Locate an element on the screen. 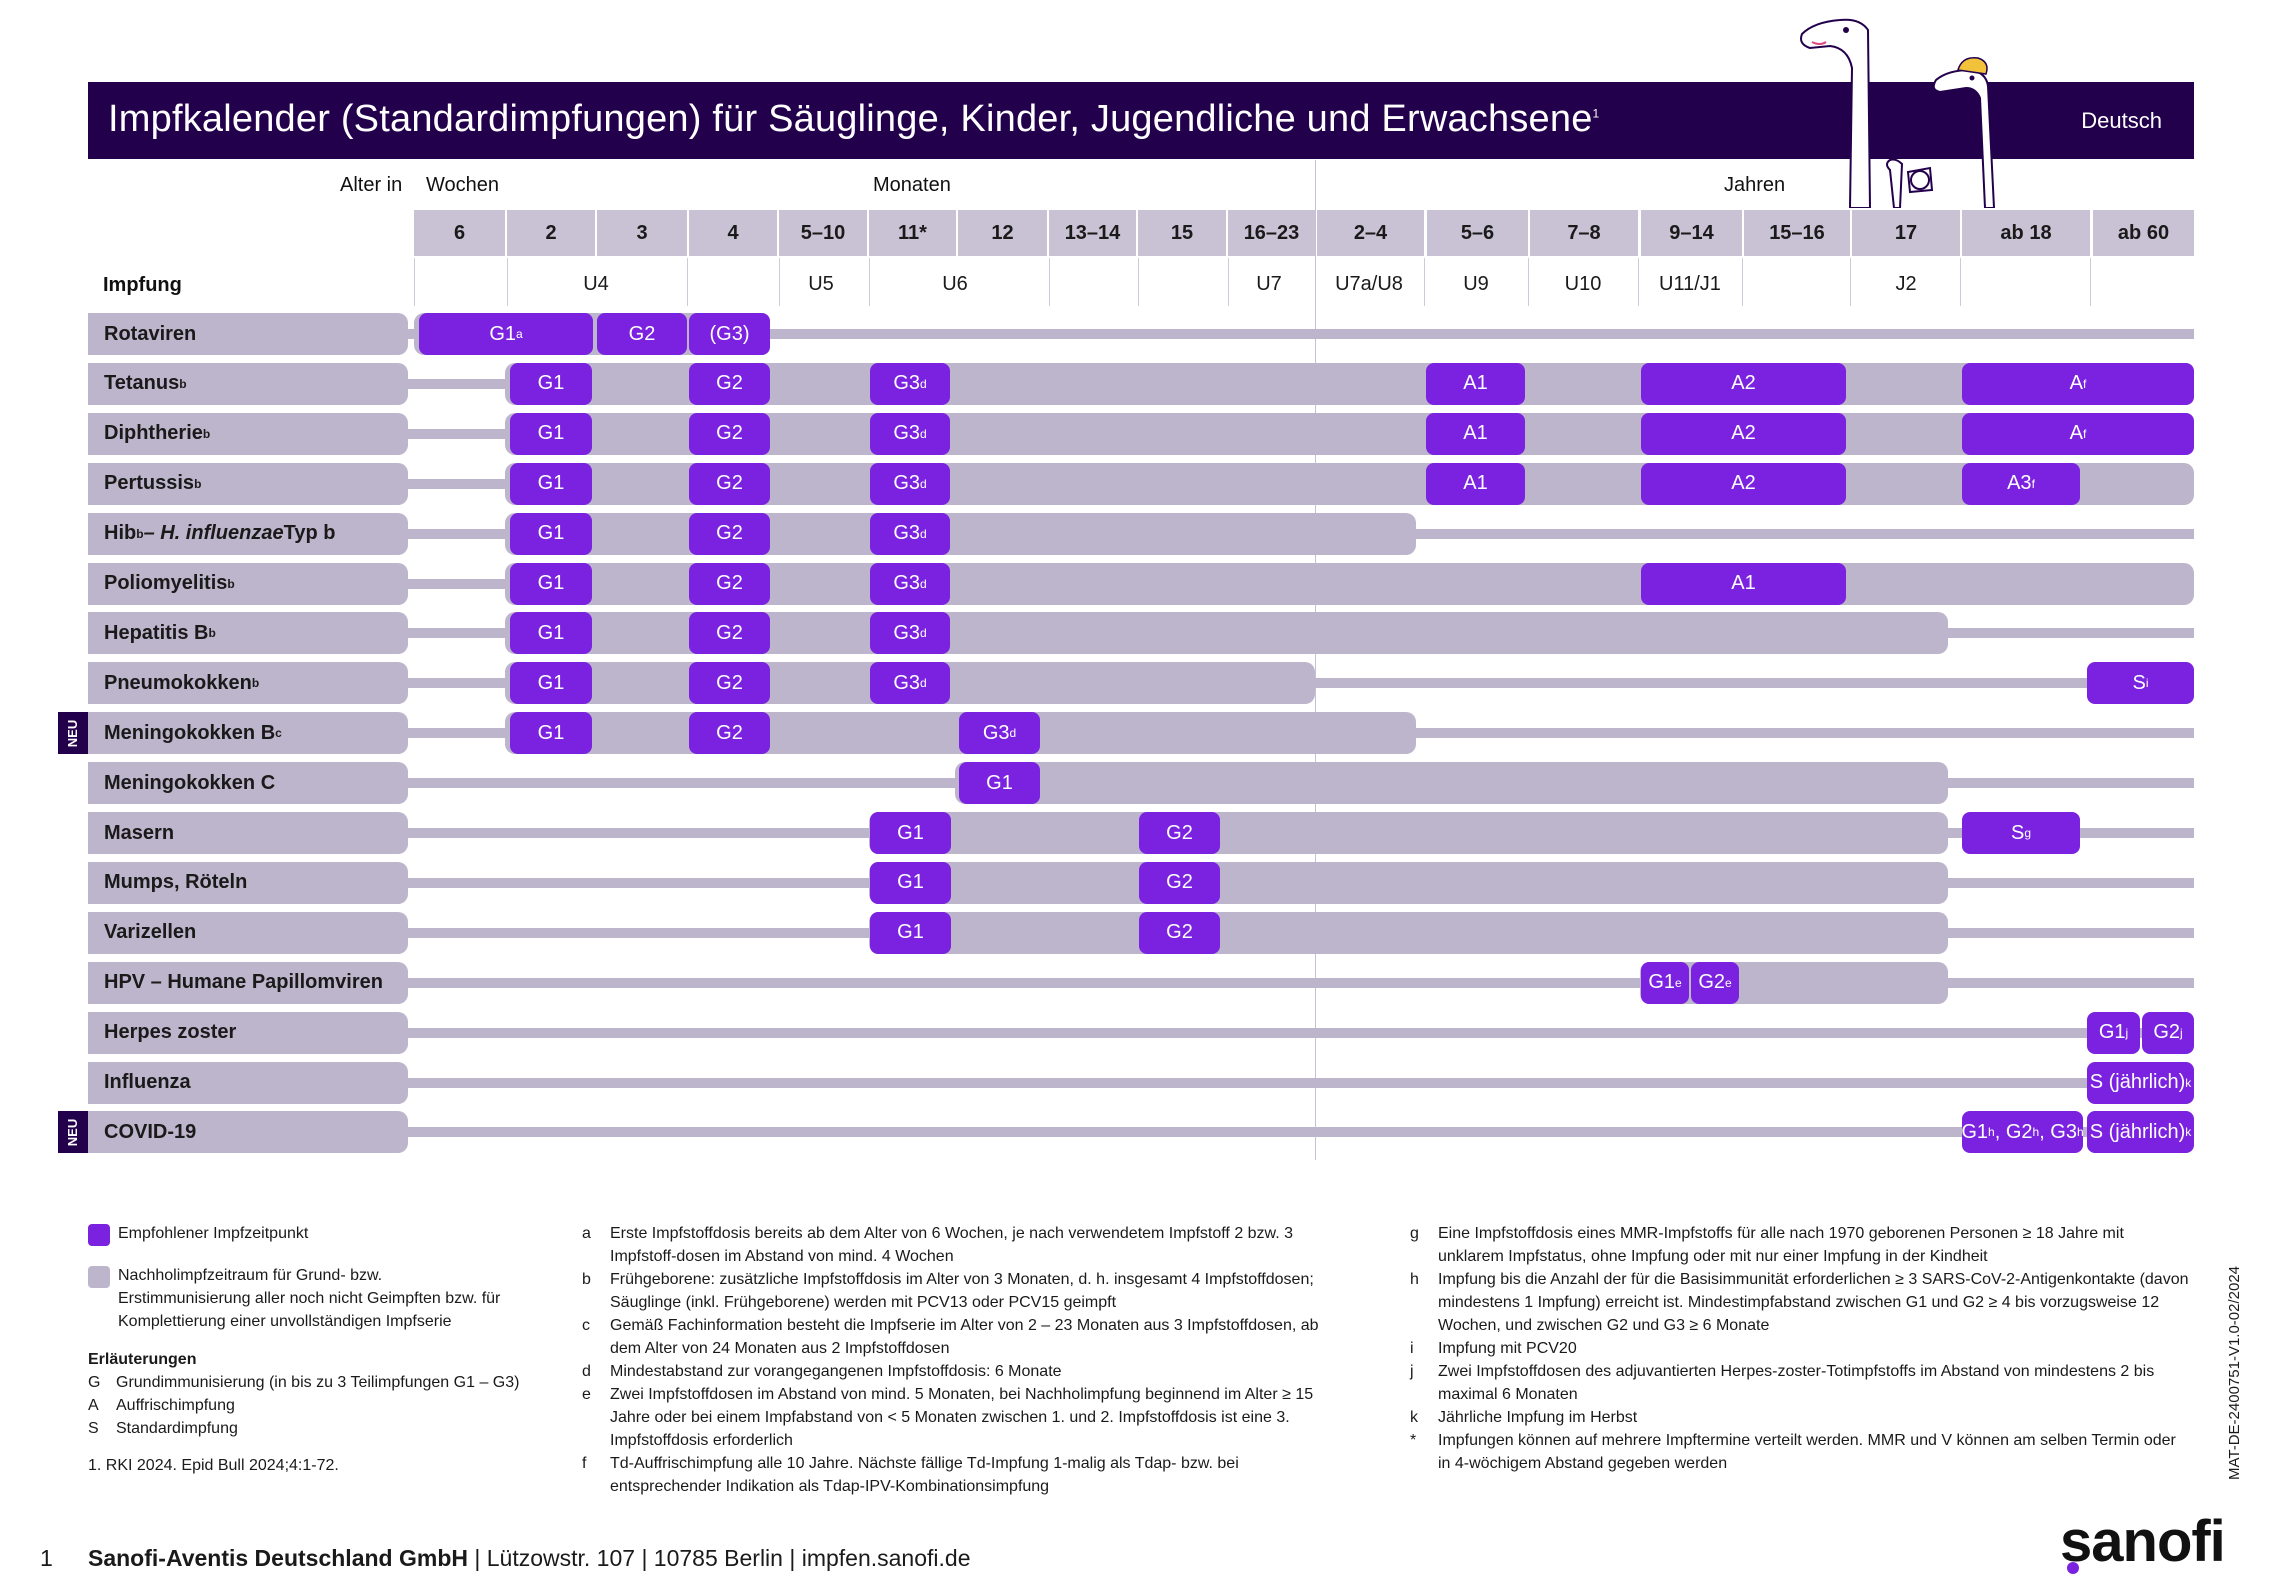 The image size is (2284, 1586). hib-pill-text-2: G3 is located at coordinates (906, 533).